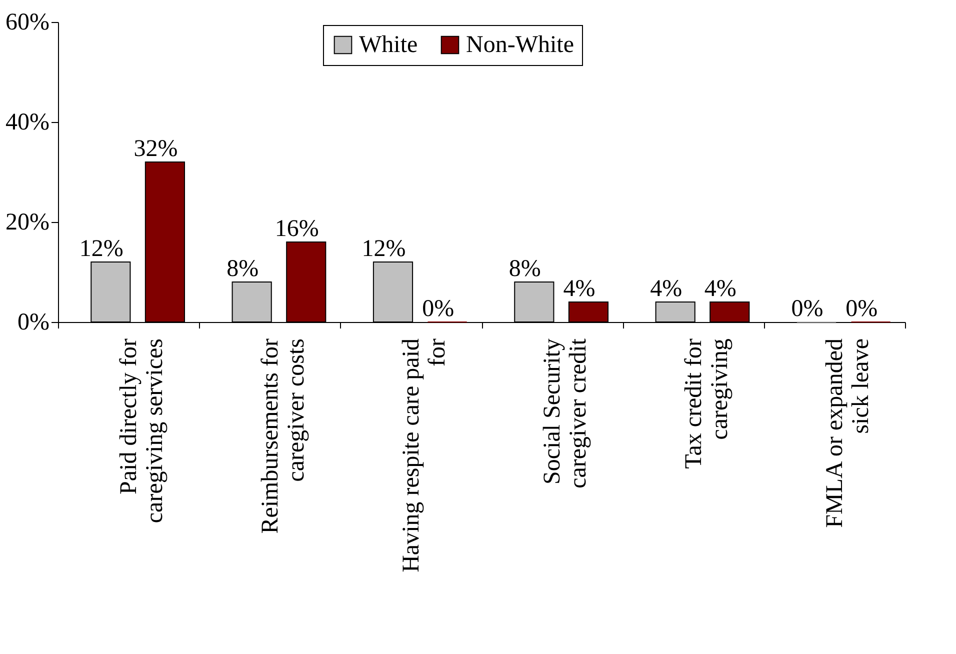 The image size is (956, 654). What do you see at coordinates (706, 403) in the screenshot?
I see `x-tick-label: Tax credit for caregiving` at bounding box center [706, 403].